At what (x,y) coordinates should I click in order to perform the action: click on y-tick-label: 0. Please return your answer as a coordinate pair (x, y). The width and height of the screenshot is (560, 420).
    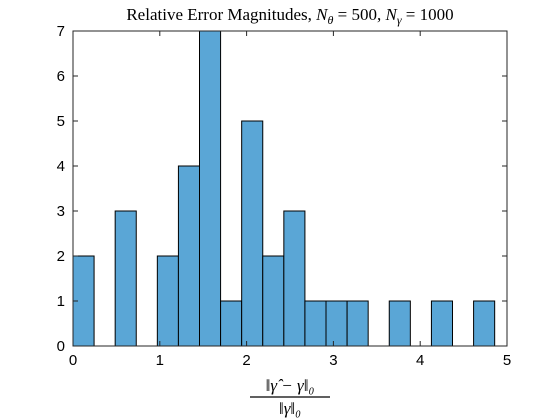
    Looking at the image, I should click on (61, 346).